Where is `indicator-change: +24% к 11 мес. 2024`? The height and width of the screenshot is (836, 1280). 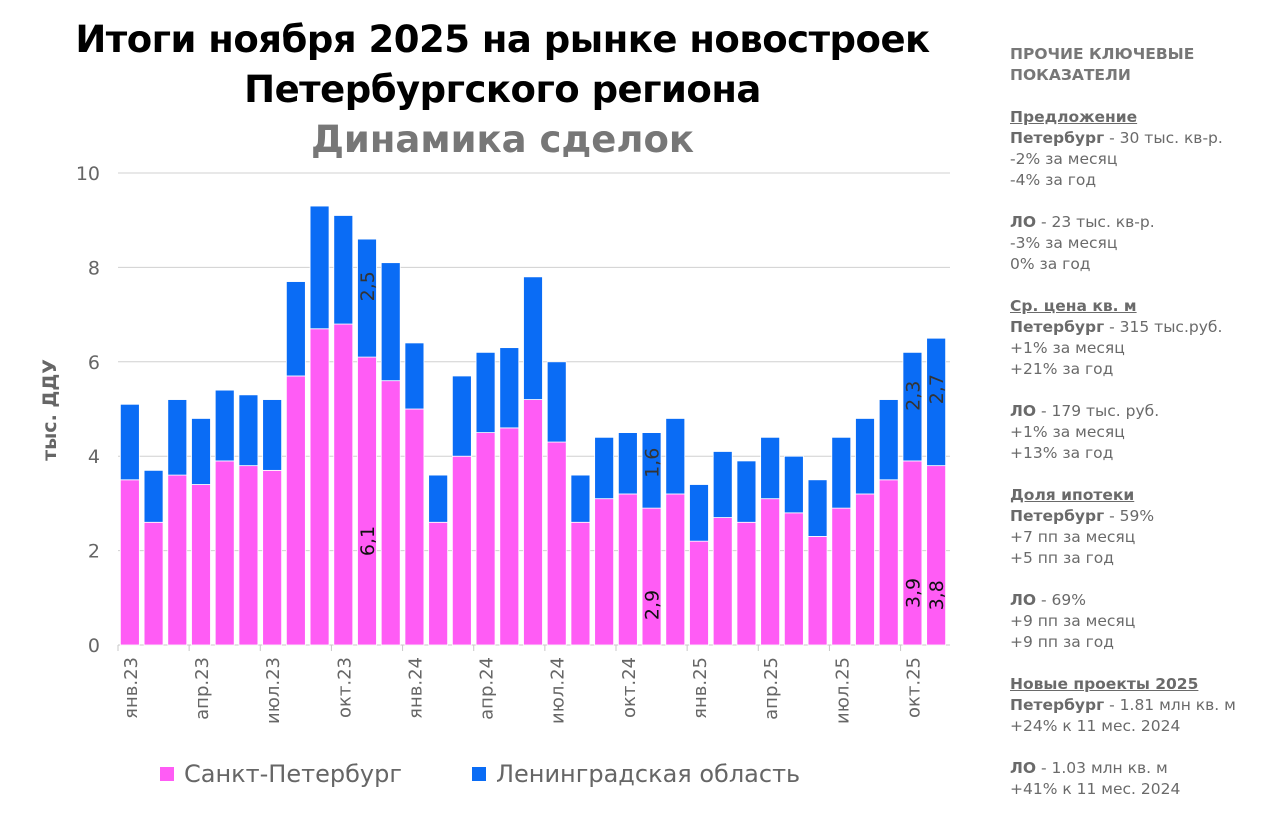 indicator-change: +24% к 11 мес. 2024 is located at coordinates (1095, 726).